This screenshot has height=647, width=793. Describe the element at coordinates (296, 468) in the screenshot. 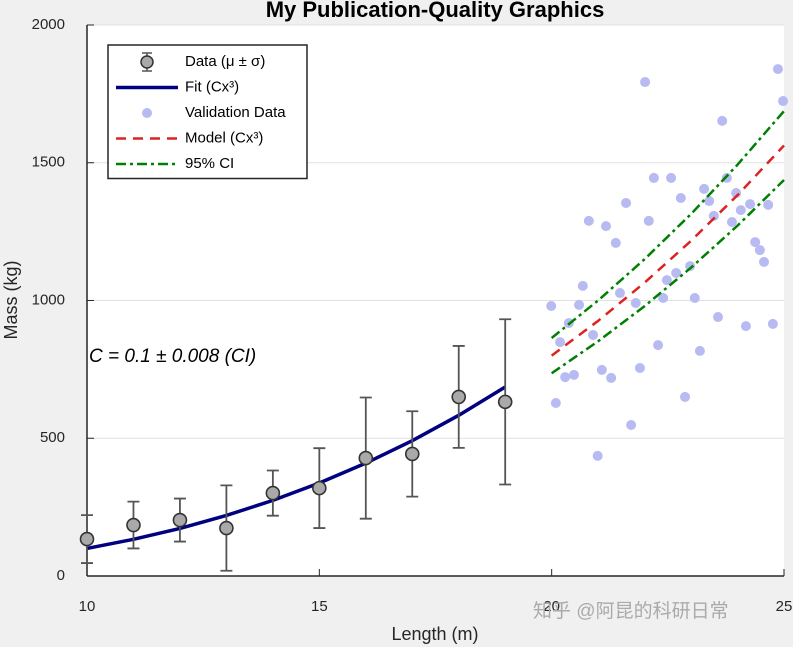

I see `fit-line` at that location.